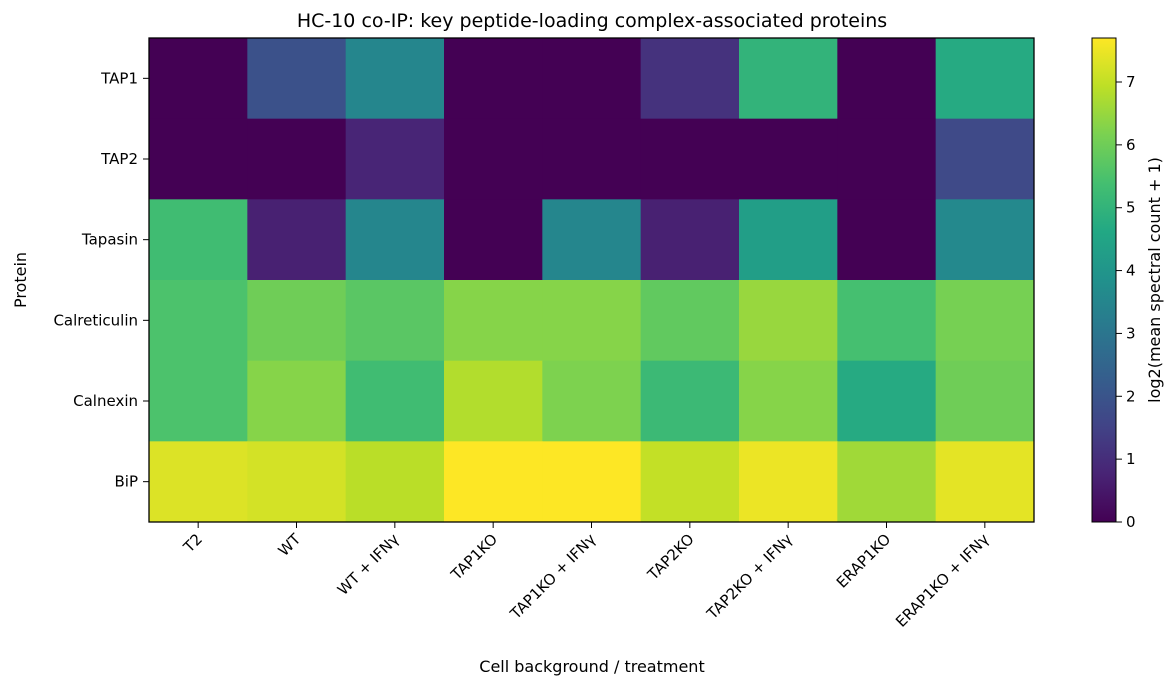 This screenshot has width=1172, height=688. I want to click on colorbar-label: log2(mean spectral count + 1), so click(1154, 280).